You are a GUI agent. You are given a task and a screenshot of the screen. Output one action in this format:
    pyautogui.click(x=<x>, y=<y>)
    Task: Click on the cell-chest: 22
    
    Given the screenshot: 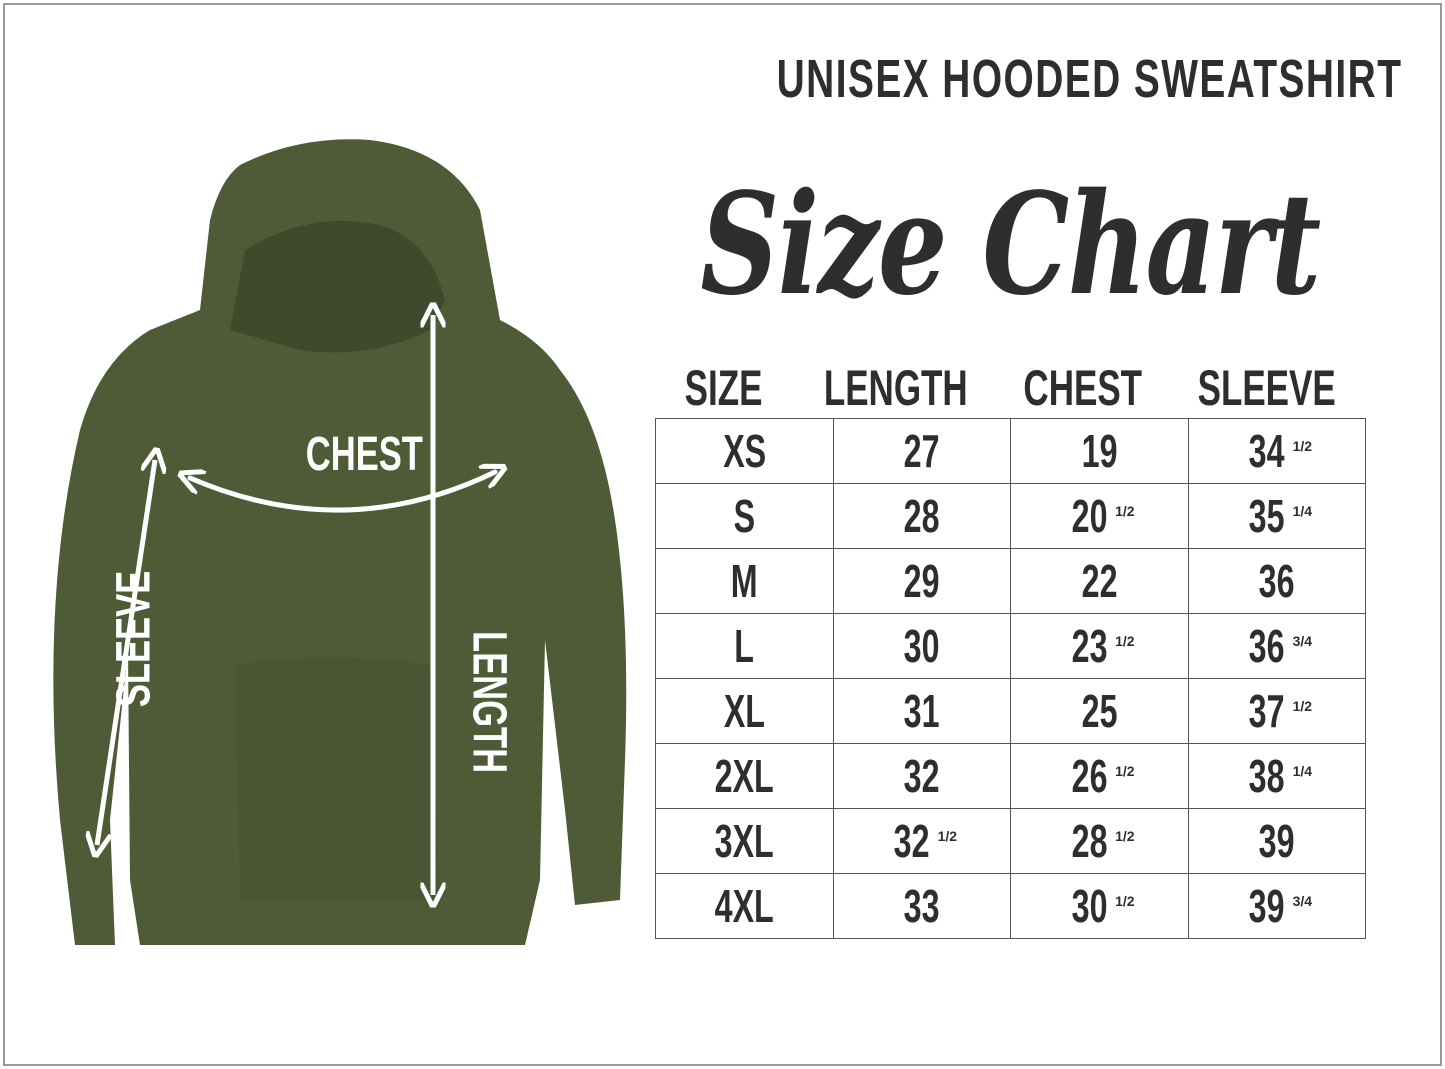 What is the action you would take?
    pyautogui.click(x=1099, y=581)
    